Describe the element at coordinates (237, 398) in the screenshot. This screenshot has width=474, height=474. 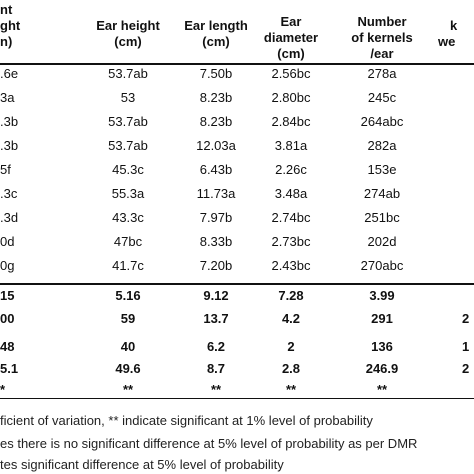
I see `table-bottom-rule` at that location.